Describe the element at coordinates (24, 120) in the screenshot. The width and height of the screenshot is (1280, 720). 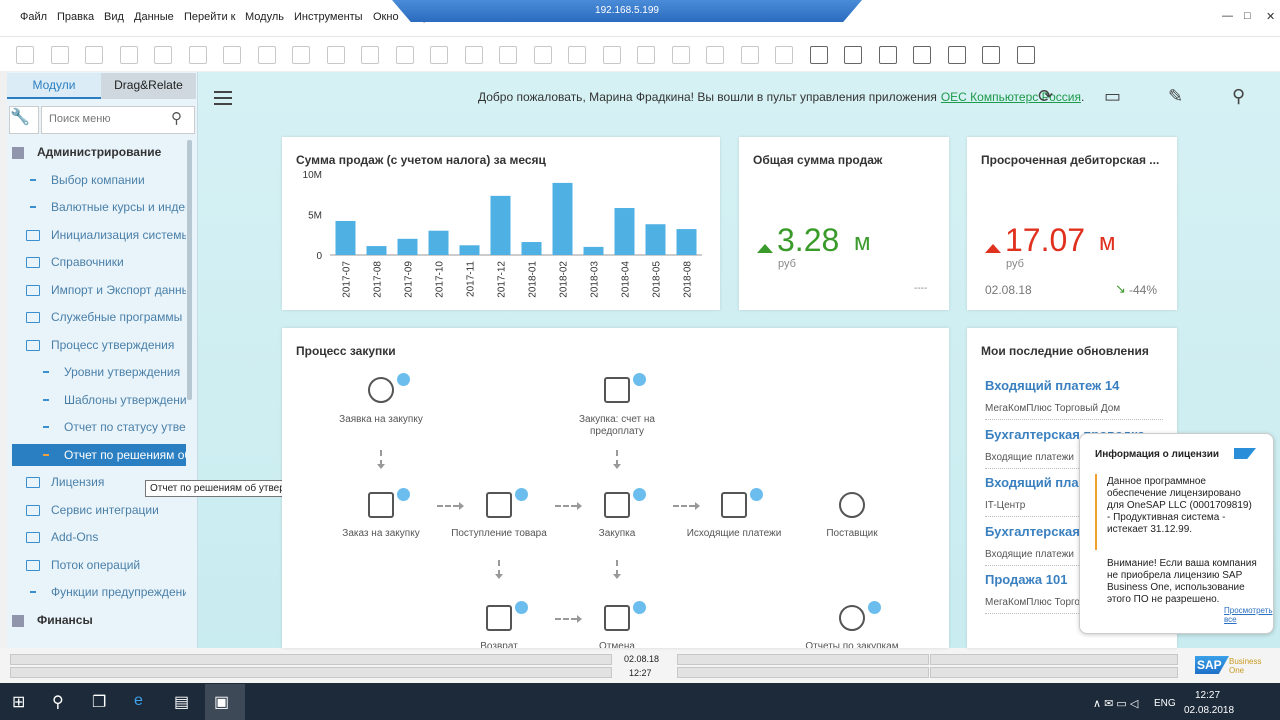
I see `tools-button: 🔧` at that location.